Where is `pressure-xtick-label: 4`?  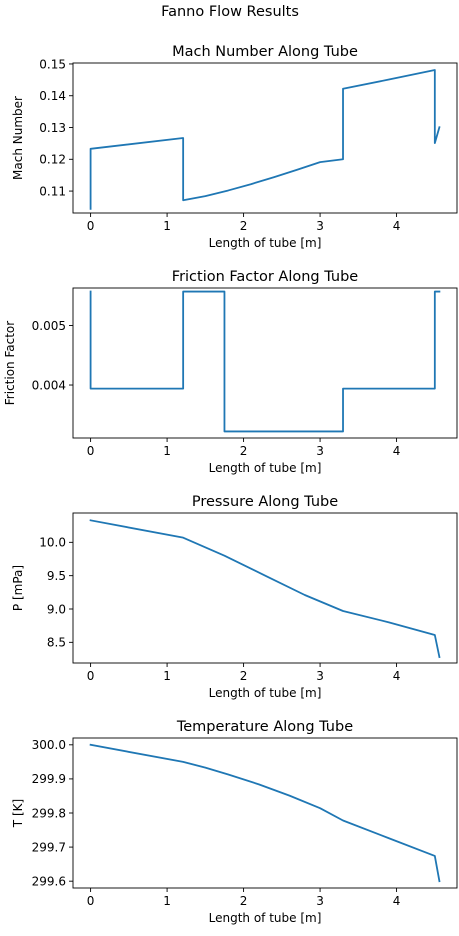
pressure-xtick-label: 4 is located at coordinates (397, 676).